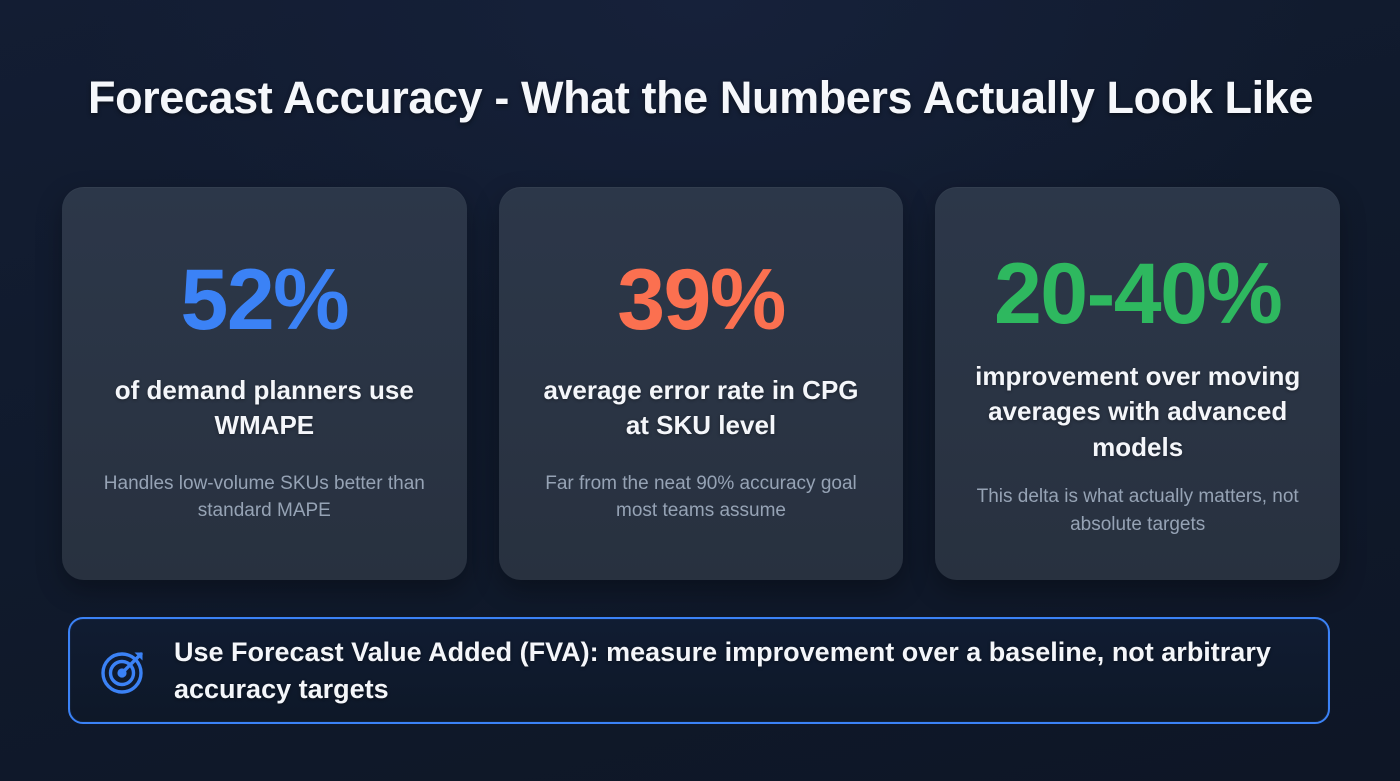 The height and width of the screenshot is (781, 1400). I want to click on stat-value: 39%, so click(701, 300).